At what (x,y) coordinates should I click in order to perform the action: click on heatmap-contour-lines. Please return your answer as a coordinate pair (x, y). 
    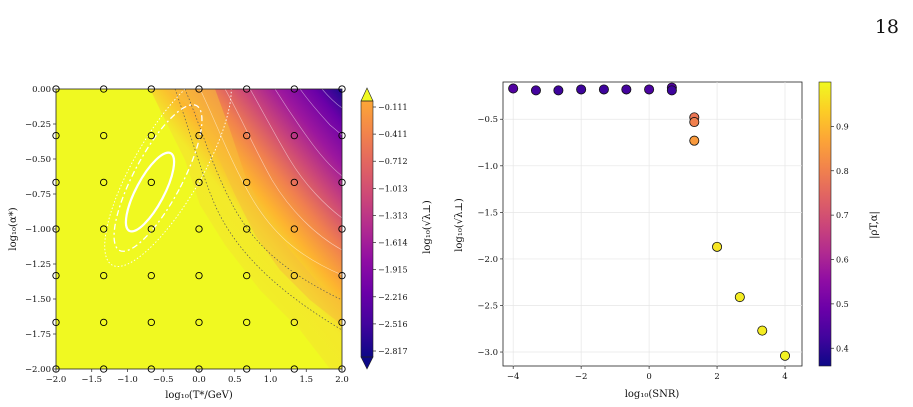
    Looking at the image, I should click on (270, 182).